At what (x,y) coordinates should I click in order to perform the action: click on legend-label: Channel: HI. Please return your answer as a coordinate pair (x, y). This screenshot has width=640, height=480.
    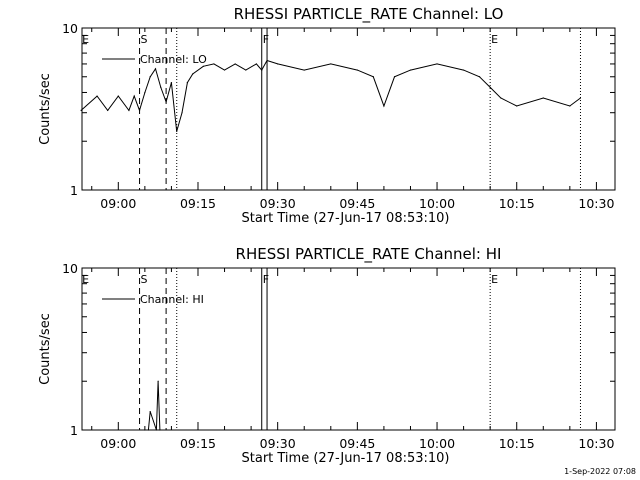
    Looking at the image, I should click on (172, 299).